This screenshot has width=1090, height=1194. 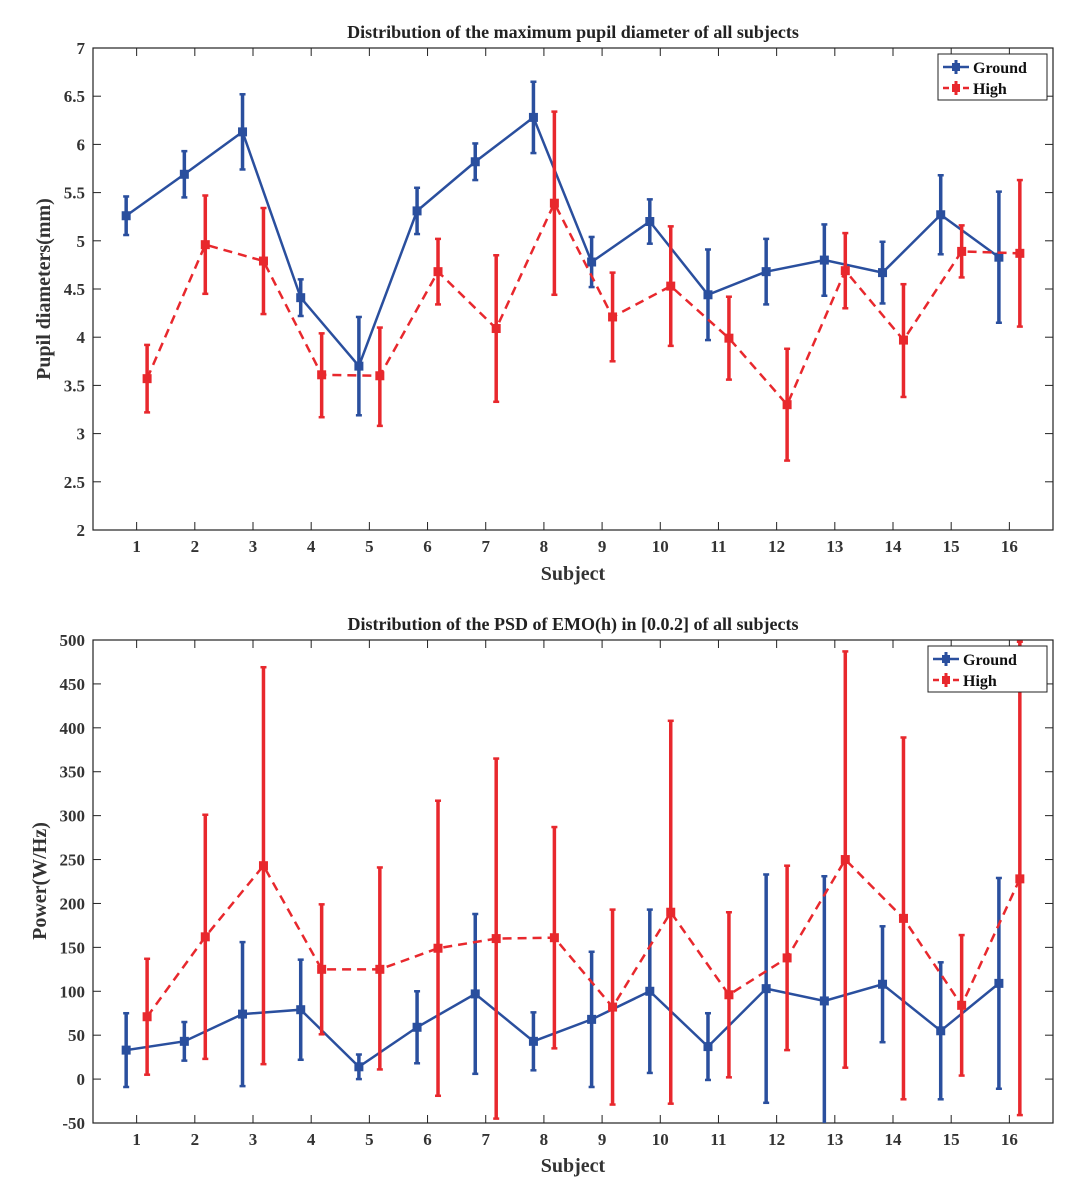 I want to click on y-tick-label: 400, so click(x=73, y=728).